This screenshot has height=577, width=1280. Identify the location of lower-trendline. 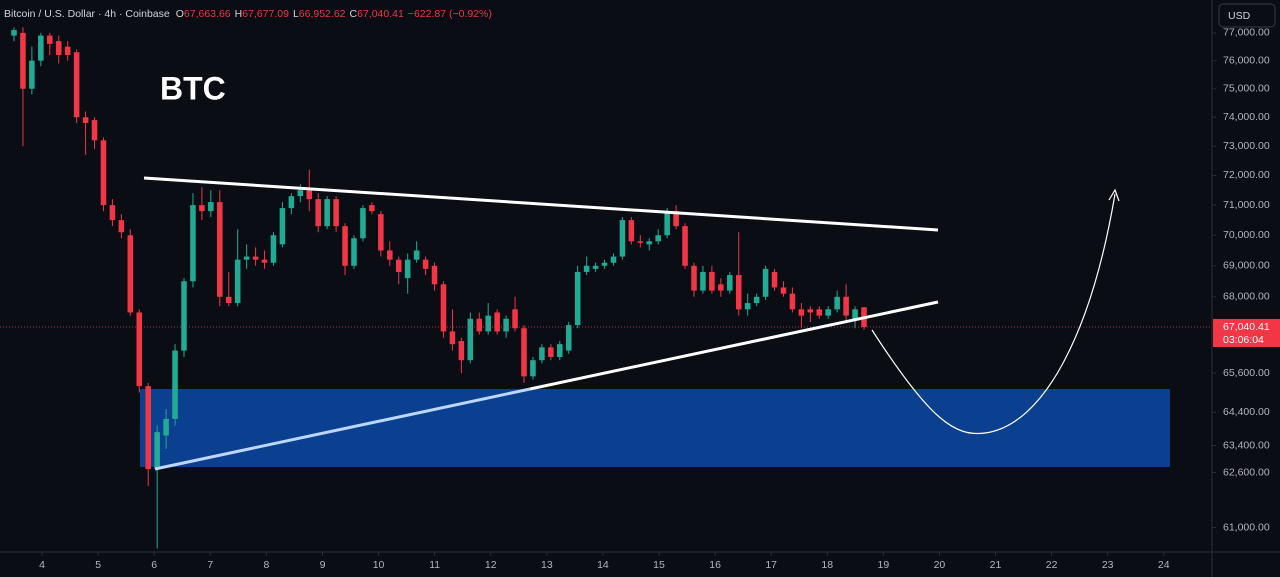
(734, 345).